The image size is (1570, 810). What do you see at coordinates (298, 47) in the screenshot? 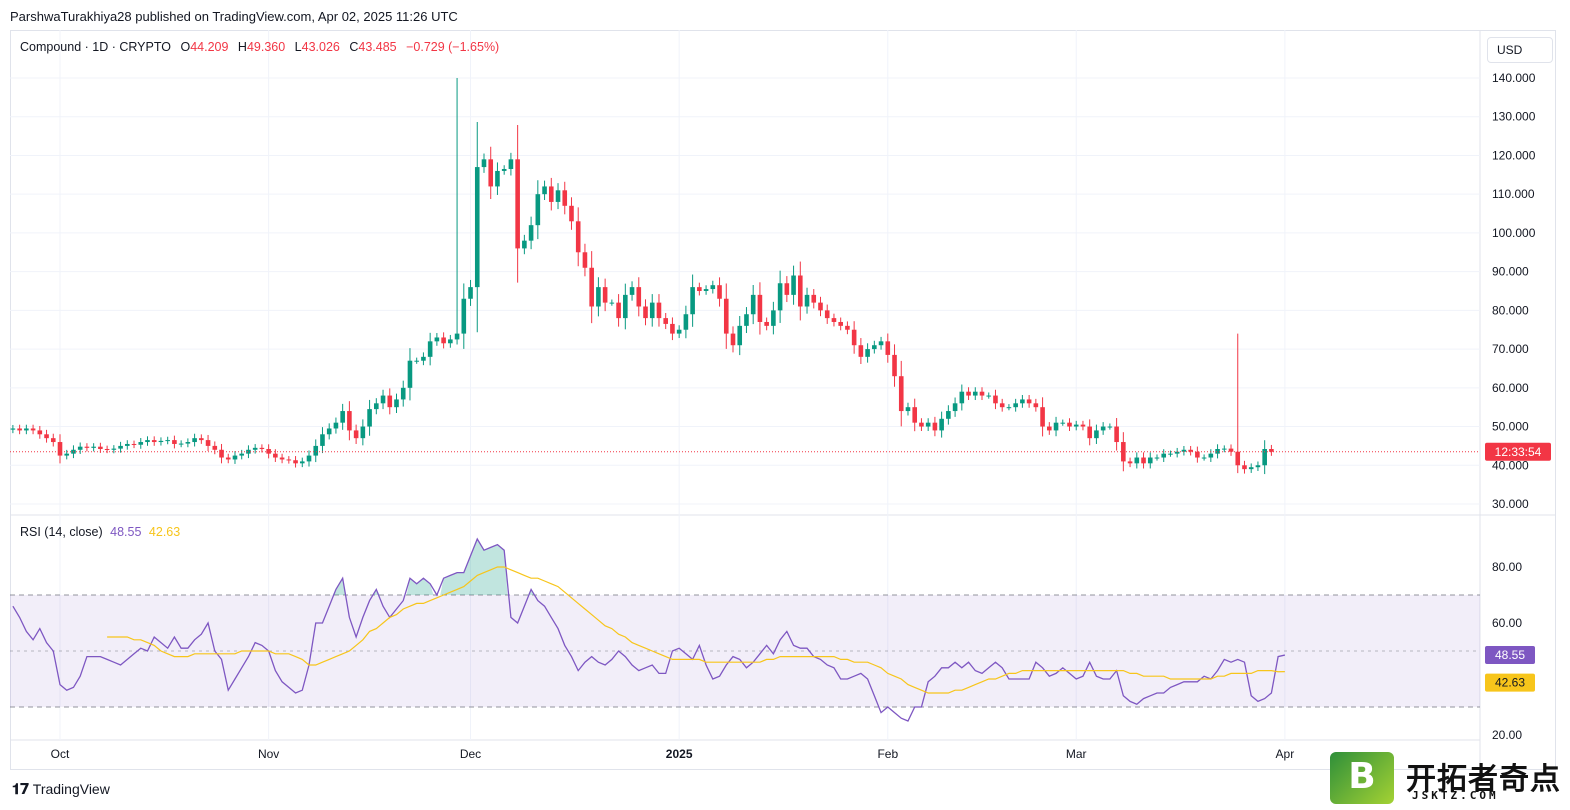
I see `low-key: L` at bounding box center [298, 47].